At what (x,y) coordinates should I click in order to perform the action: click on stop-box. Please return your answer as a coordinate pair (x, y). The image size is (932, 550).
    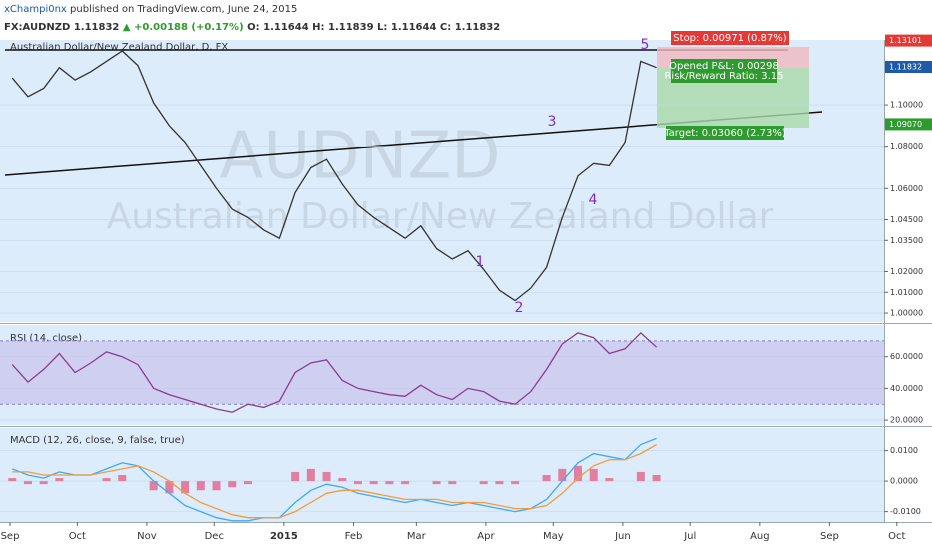
    Looking at the image, I should click on (730, 38).